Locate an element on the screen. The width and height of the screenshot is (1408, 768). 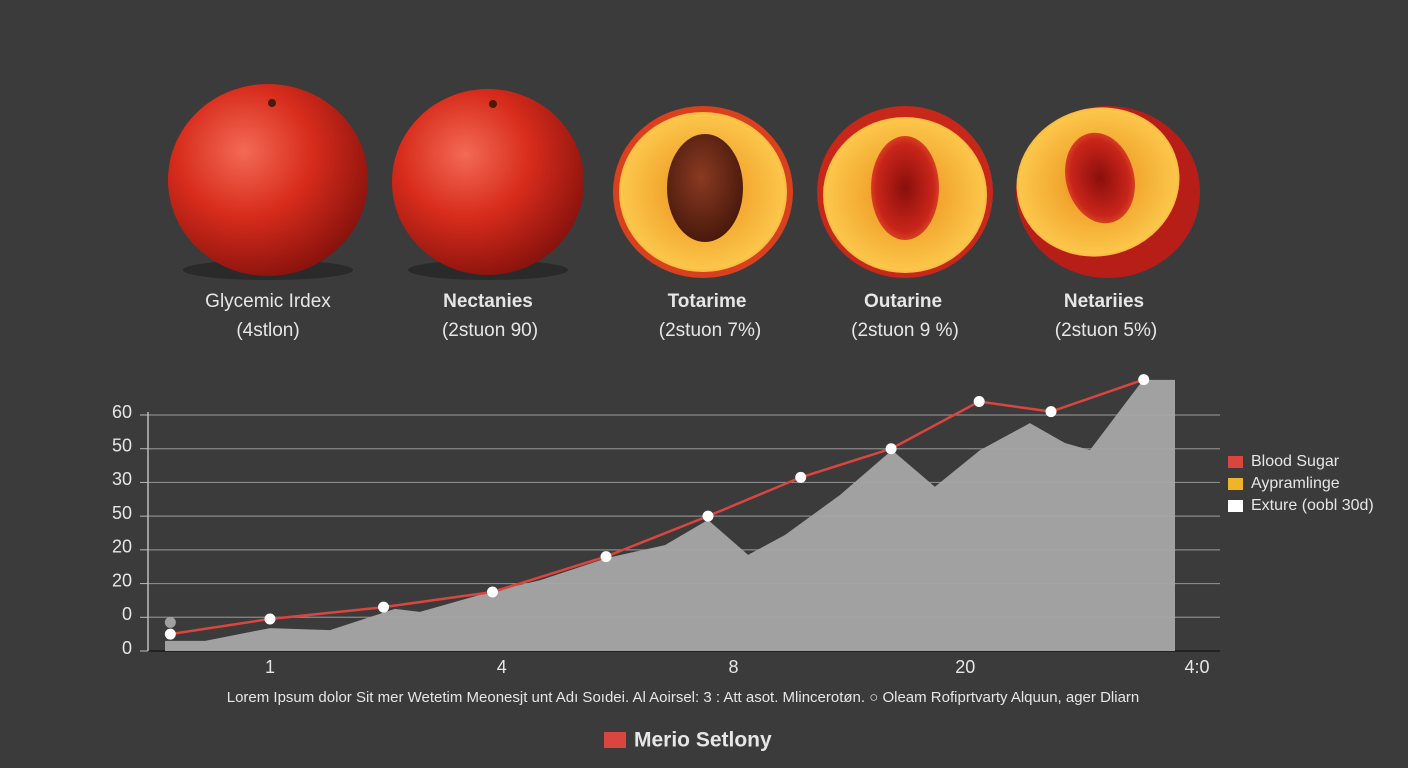
fruit-note: (2stuon 5%) is located at coordinates (1106, 330).